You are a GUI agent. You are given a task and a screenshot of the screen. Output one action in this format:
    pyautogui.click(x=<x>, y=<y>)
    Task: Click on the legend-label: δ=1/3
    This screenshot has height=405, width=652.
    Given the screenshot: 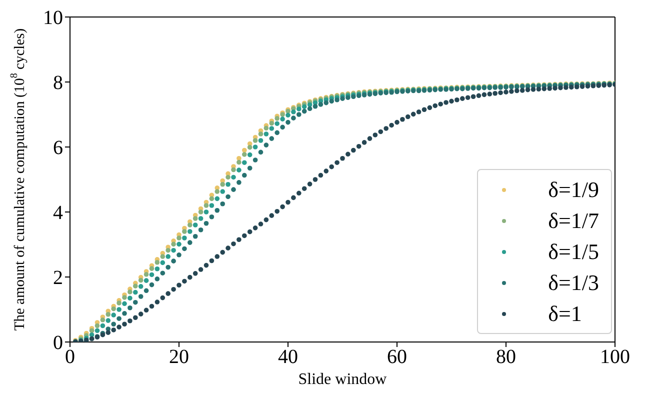 What is the action you would take?
    pyautogui.click(x=573, y=283)
    